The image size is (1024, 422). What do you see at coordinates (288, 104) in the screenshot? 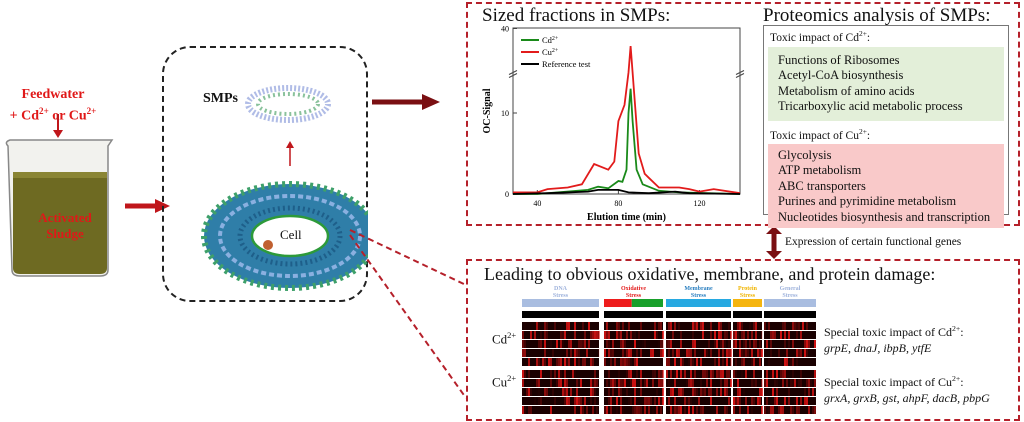
I see `smps-molecules-icon` at bounding box center [288, 104].